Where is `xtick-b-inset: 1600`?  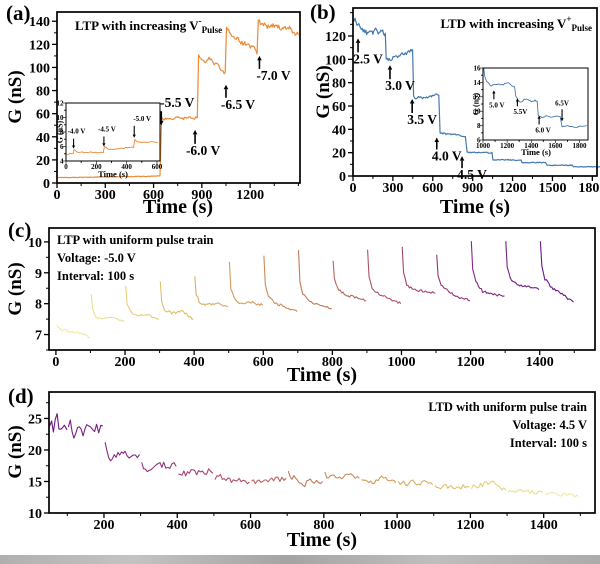 xtick-b-inset: 1600 is located at coordinates (555, 146).